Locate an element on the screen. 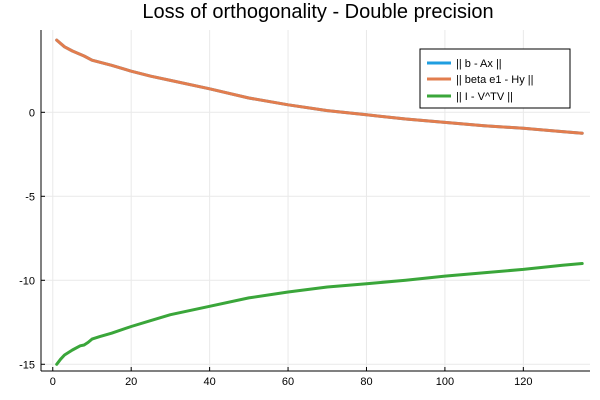 The width and height of the screenshot is (600, 400). x-tick-label: 100 is located at coordinates (445, 382).